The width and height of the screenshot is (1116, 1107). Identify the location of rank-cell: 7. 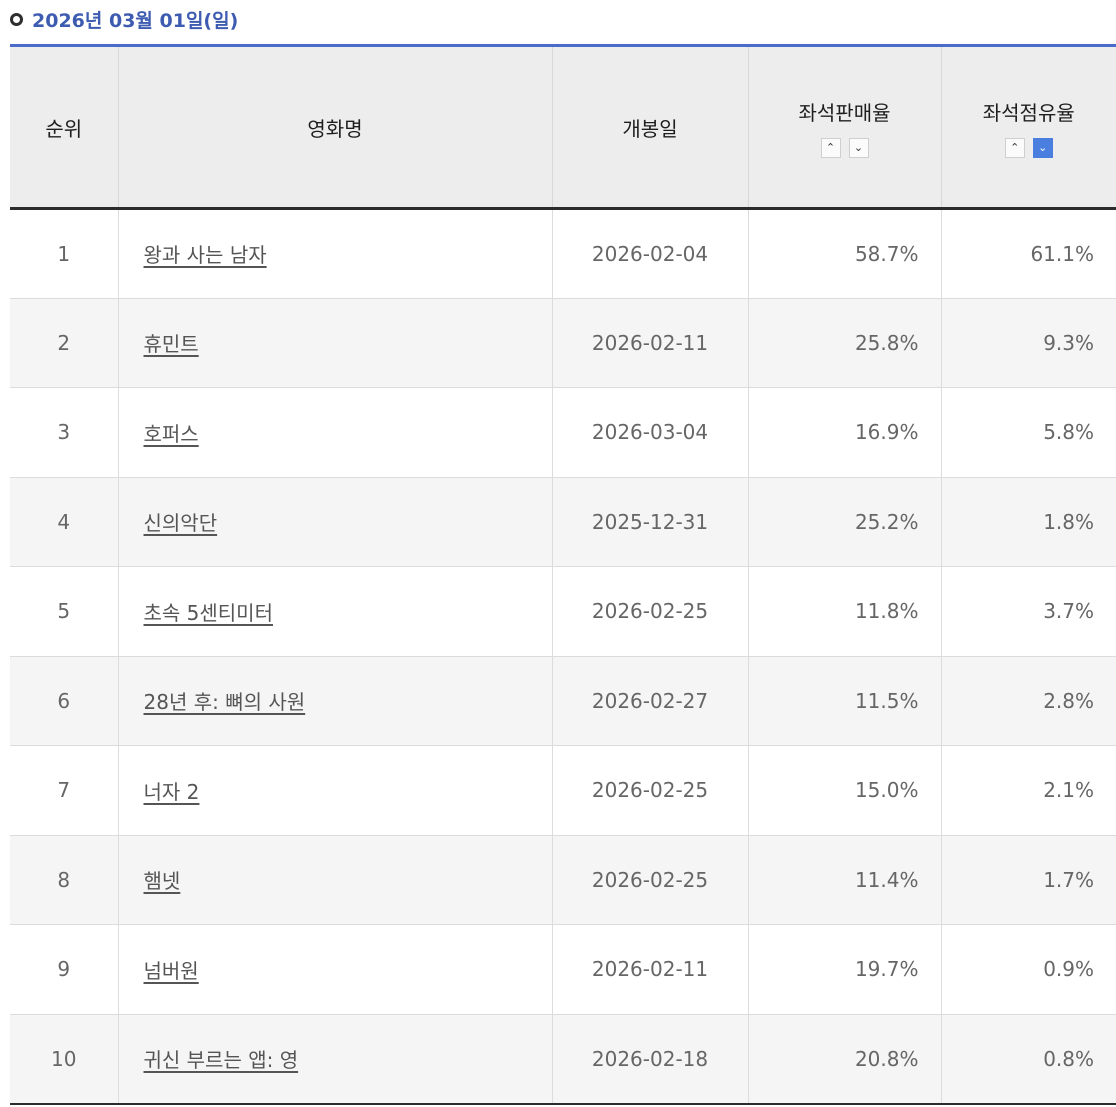
(64, 790).